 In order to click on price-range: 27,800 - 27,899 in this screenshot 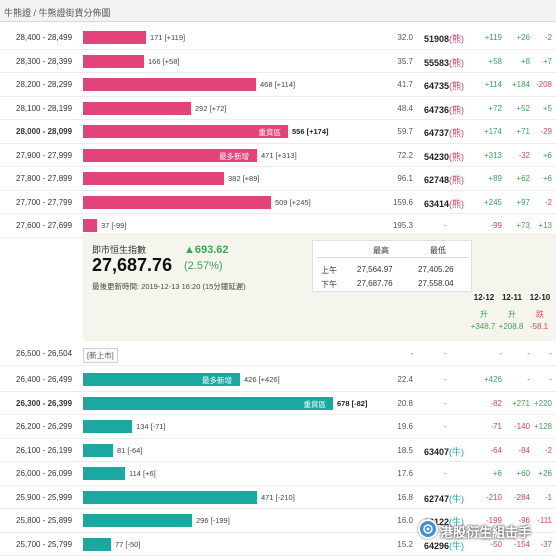, I will do `click(44, 178)`.